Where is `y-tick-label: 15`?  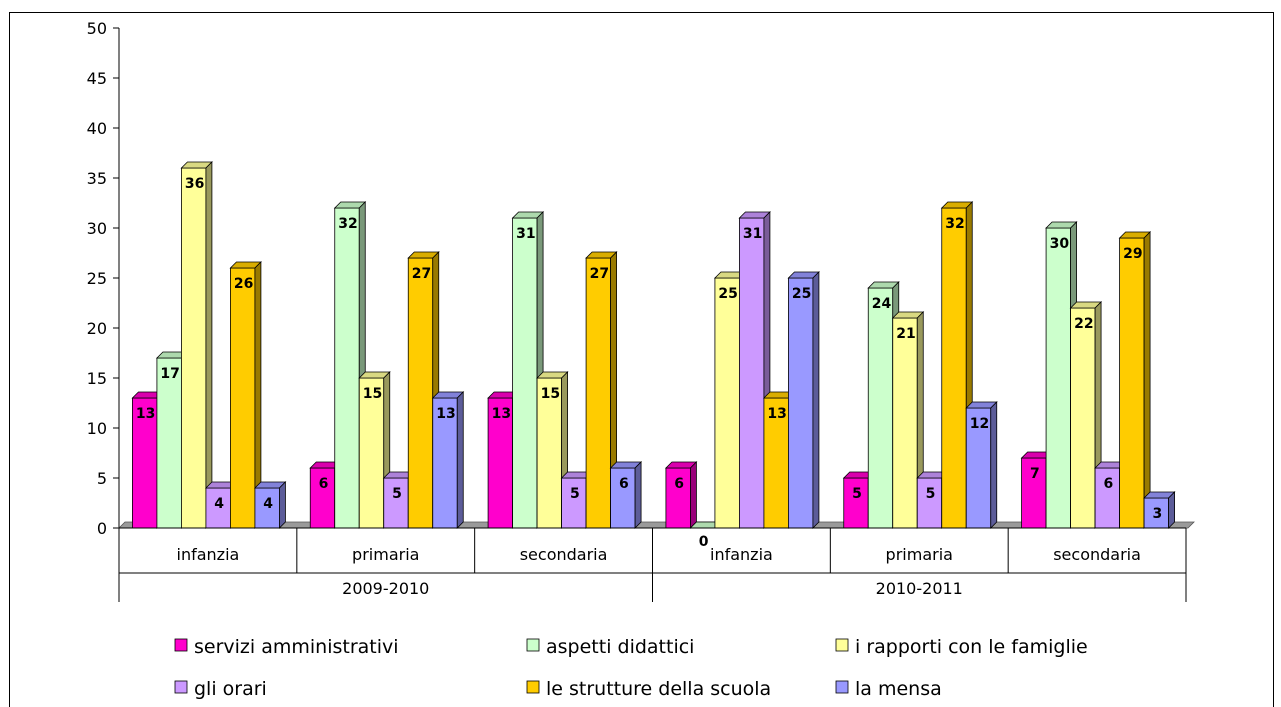 y-tick-label: 15 is located at coordinates (97, 378).